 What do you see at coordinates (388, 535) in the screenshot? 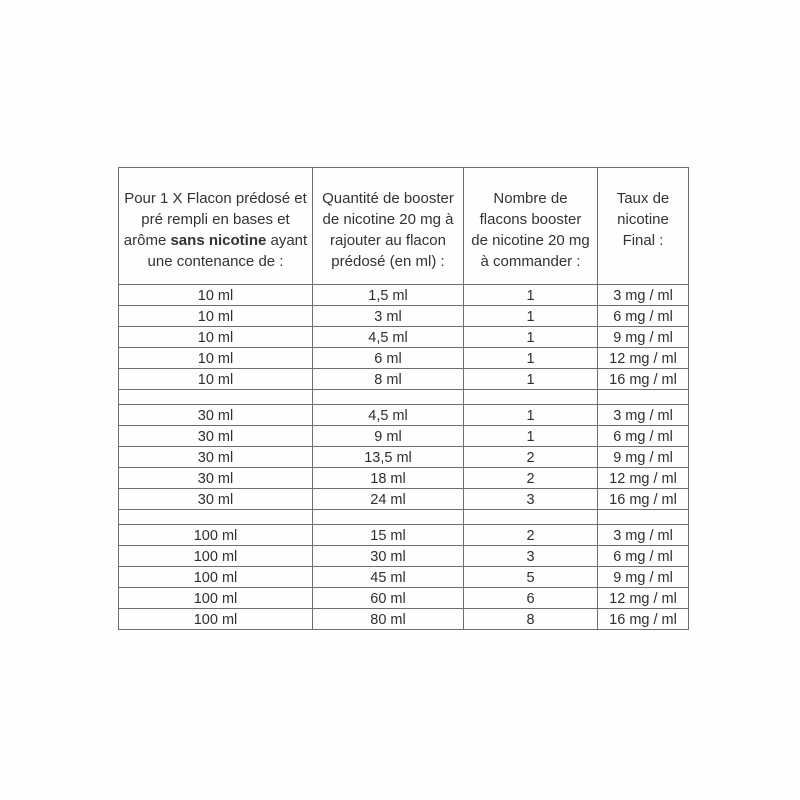
I see `cell-quantite: 15 ml` at bounding box center [388, 535].